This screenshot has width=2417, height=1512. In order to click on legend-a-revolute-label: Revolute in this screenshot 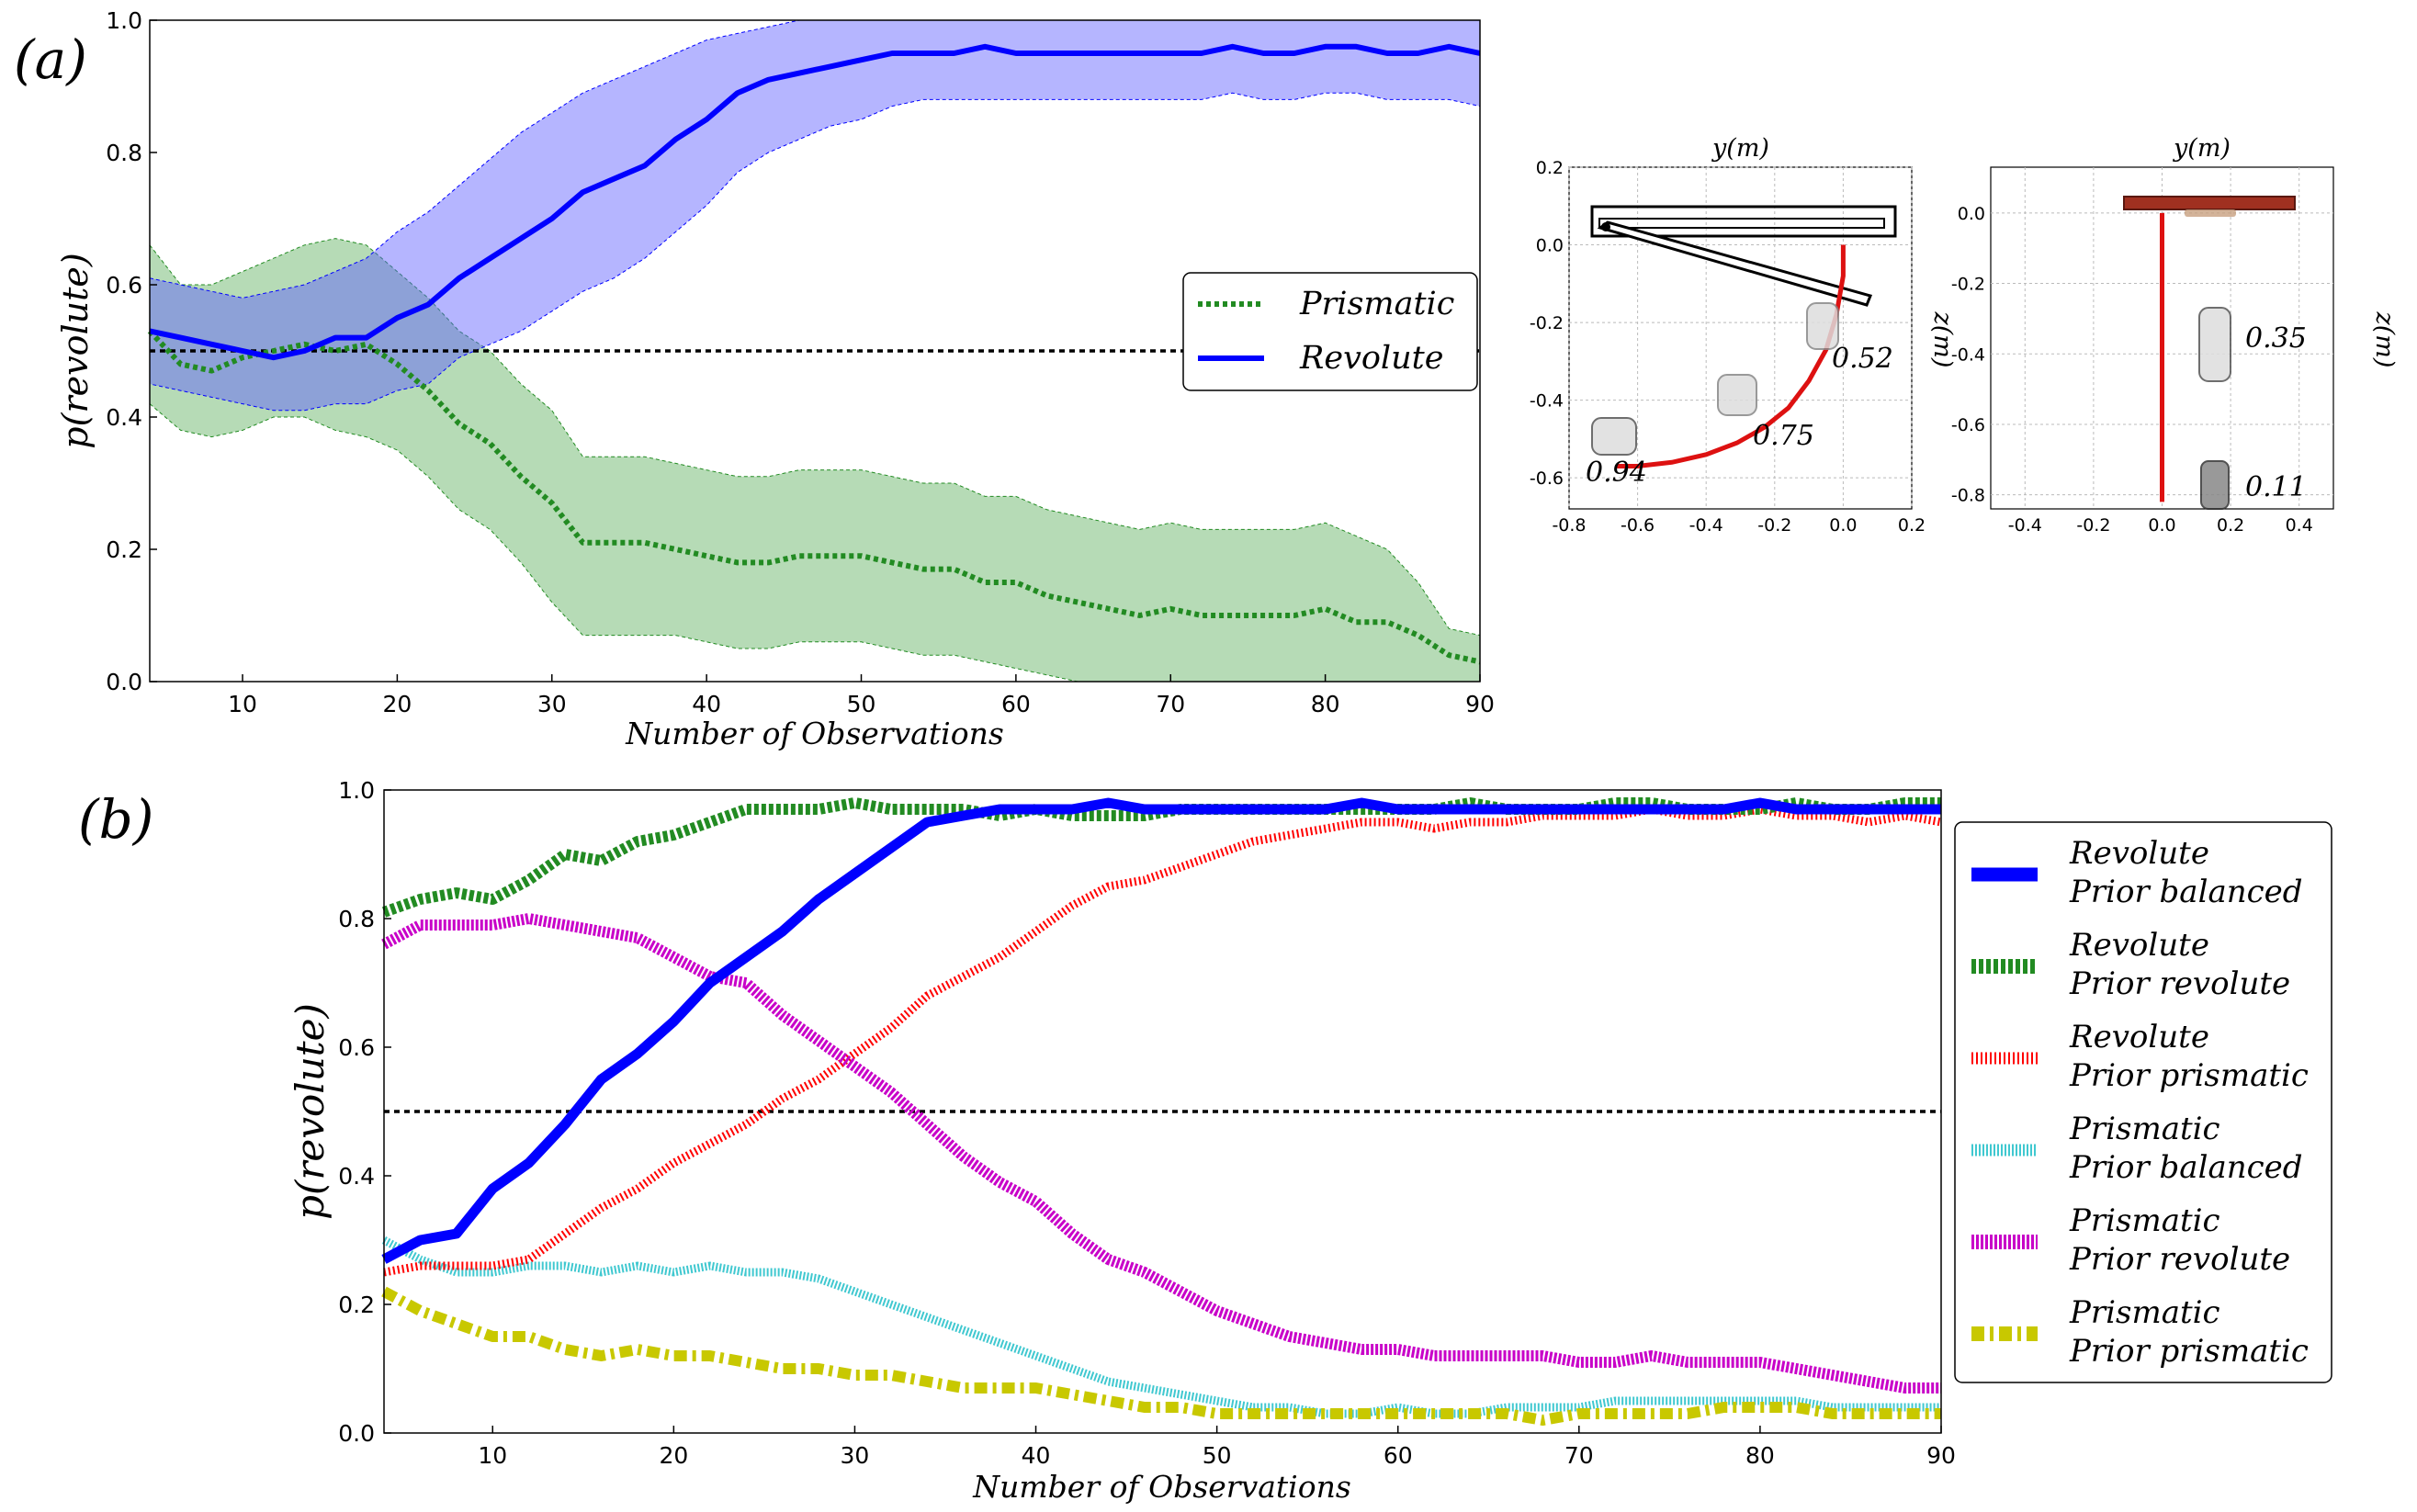, I will do `click(1371, 358)`.